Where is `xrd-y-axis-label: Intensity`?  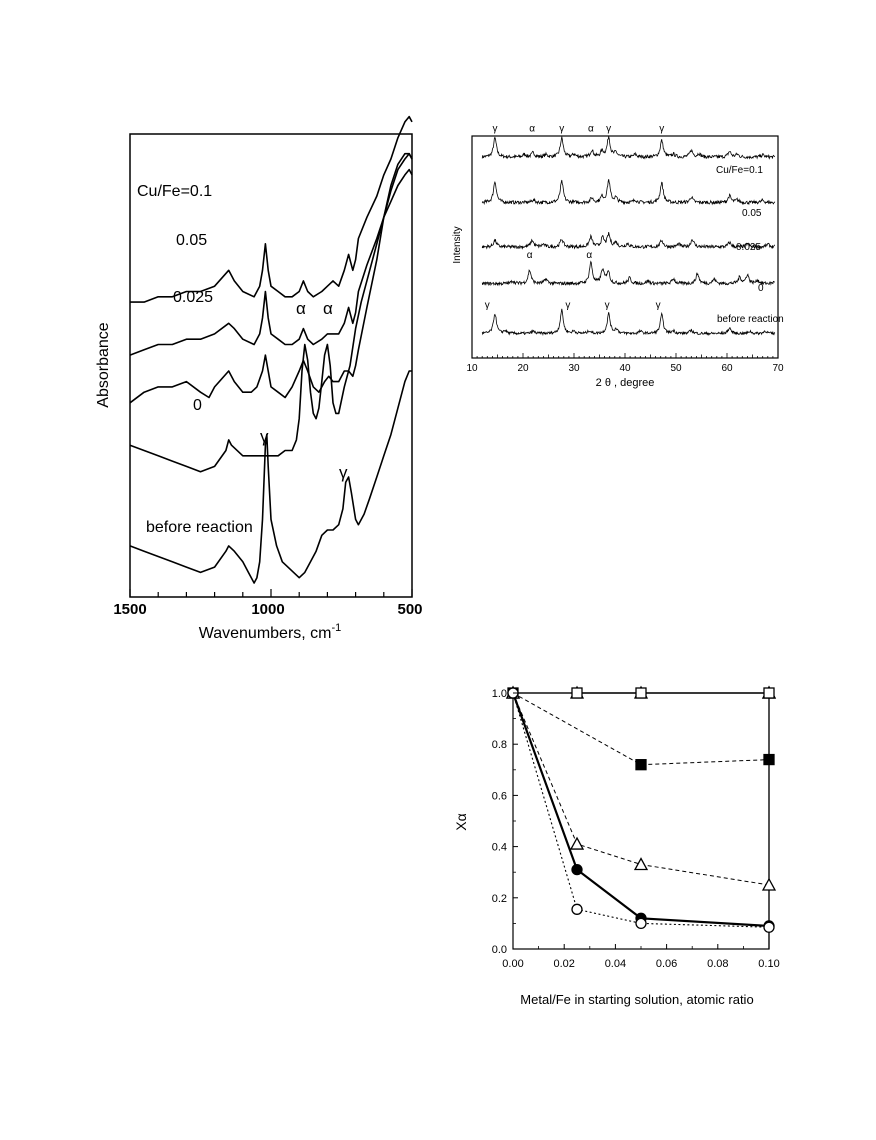
xrd-y-axis-label: Intensity is located at coordinates (457, 244).